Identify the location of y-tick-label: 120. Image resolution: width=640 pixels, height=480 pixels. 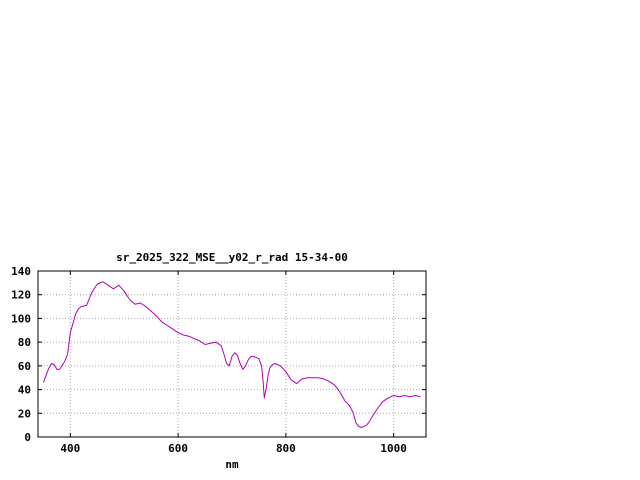
(21, 295).